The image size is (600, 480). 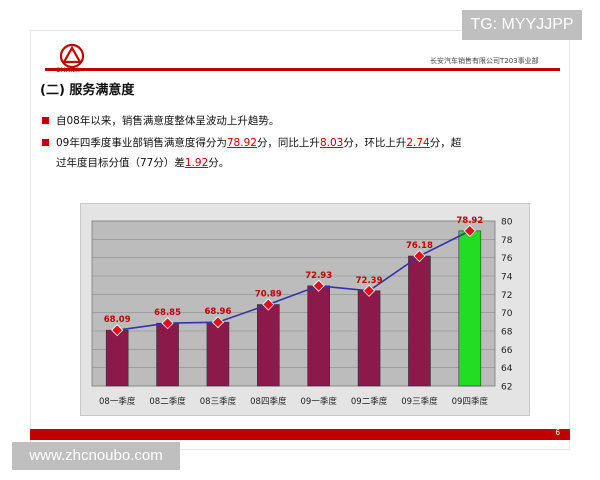 What do you see at coordinates (168, 121) in the screenshot?
I see `bullet-1-text: 自08年以来，销售满意度整体呈波动上升趋势。` at bounding box center [168, 121].